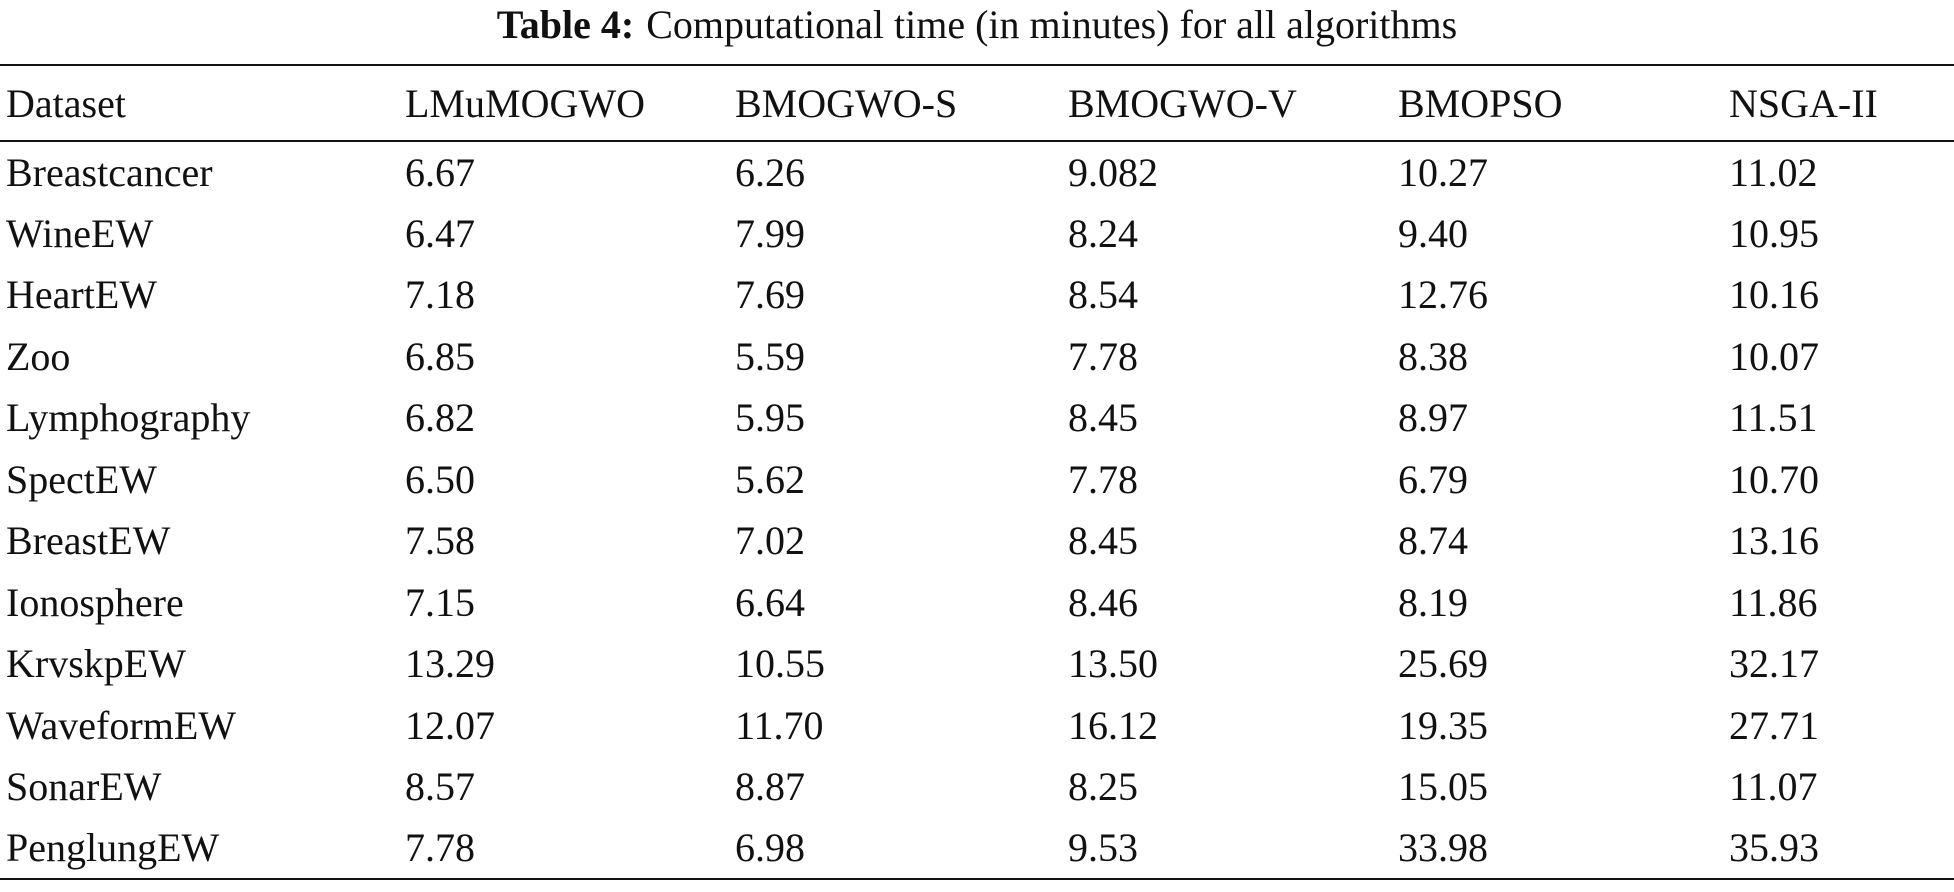 This screenshot has width=1954, height=892. What do you see at coordinates (770, 418) in the screenshot?
I see `time-cell: 5.95` at bounding box center [770, 418].